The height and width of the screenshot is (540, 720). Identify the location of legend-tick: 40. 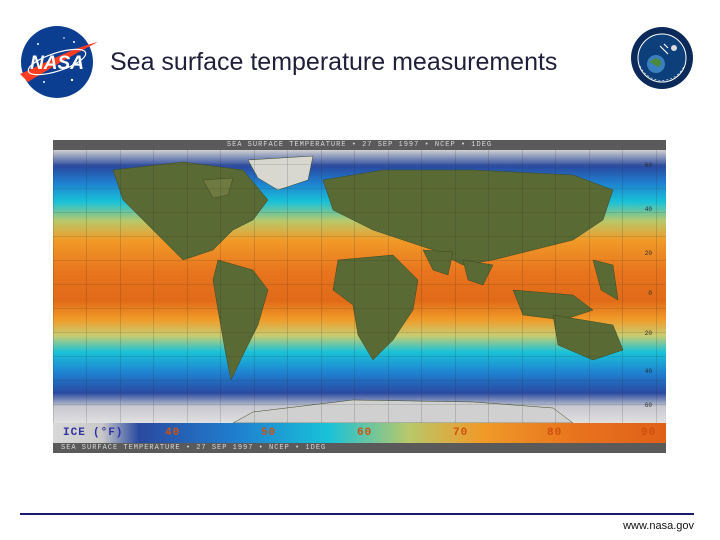
(173, 433).